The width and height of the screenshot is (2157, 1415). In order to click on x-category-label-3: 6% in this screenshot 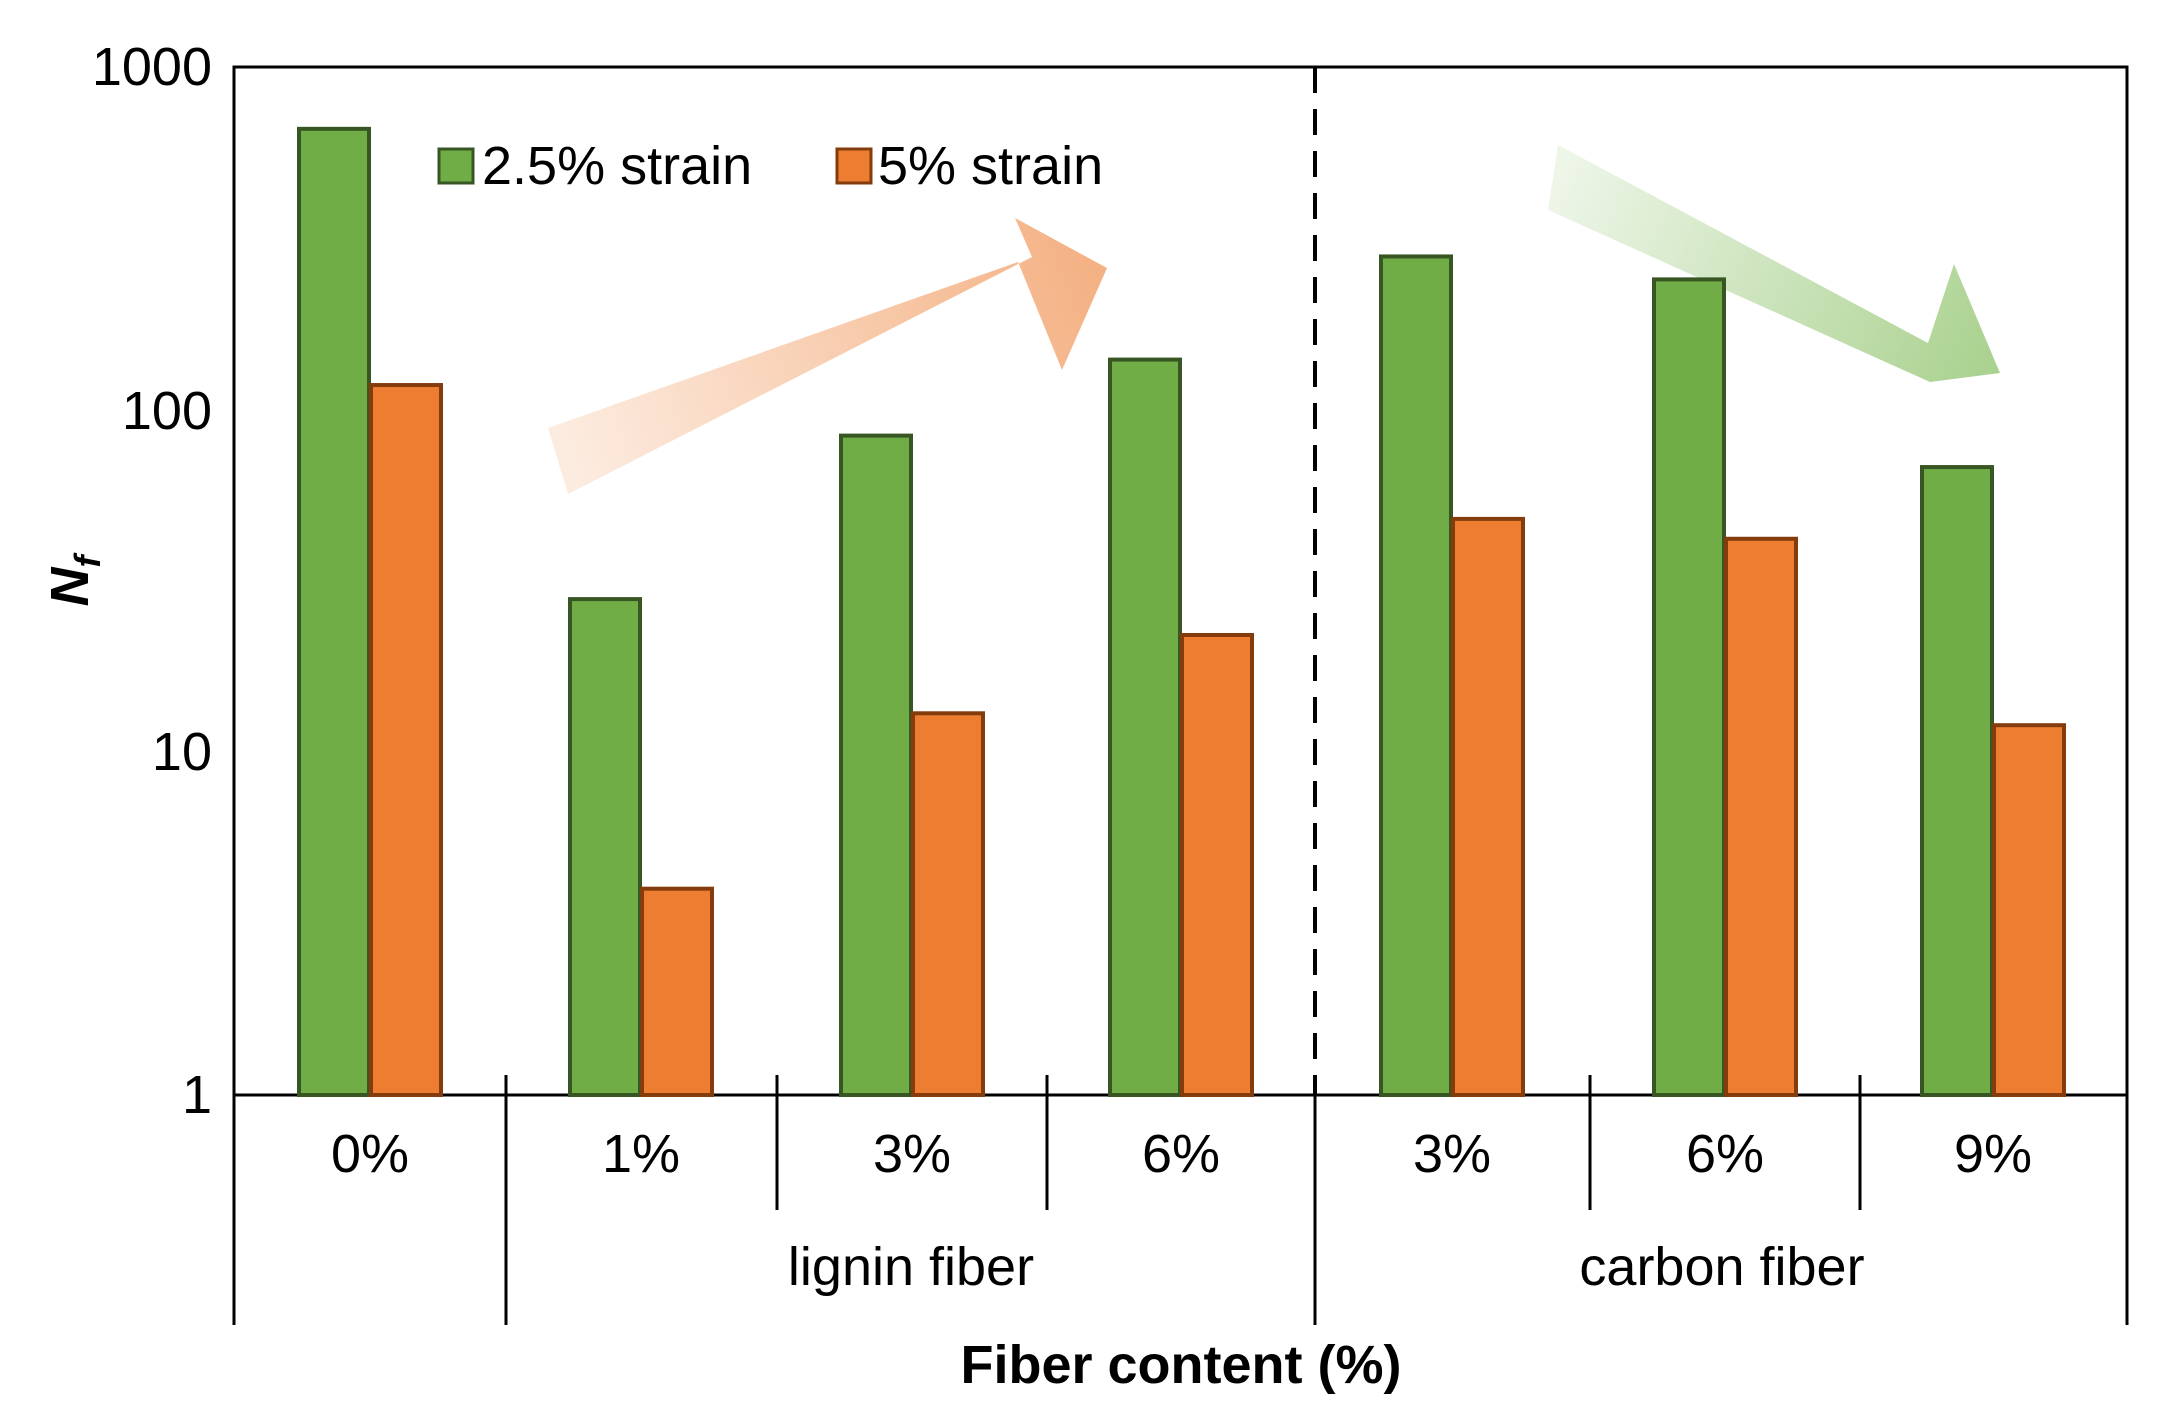, I will do `click(1181, 1154)`.